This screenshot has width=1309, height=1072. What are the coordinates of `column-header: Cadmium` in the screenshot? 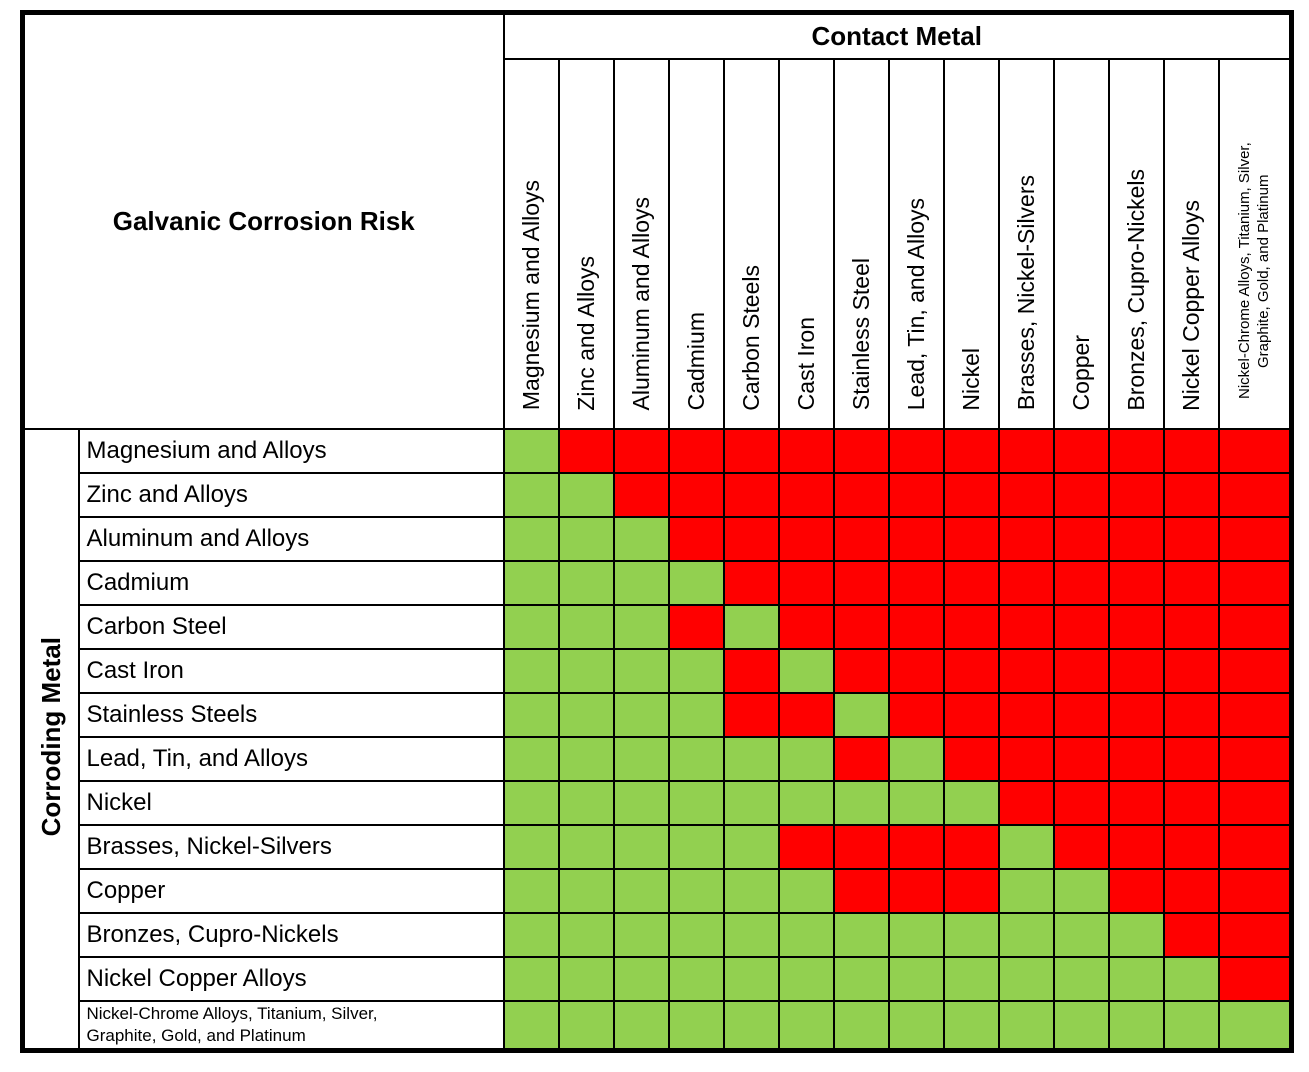 It's located at (696, 243).